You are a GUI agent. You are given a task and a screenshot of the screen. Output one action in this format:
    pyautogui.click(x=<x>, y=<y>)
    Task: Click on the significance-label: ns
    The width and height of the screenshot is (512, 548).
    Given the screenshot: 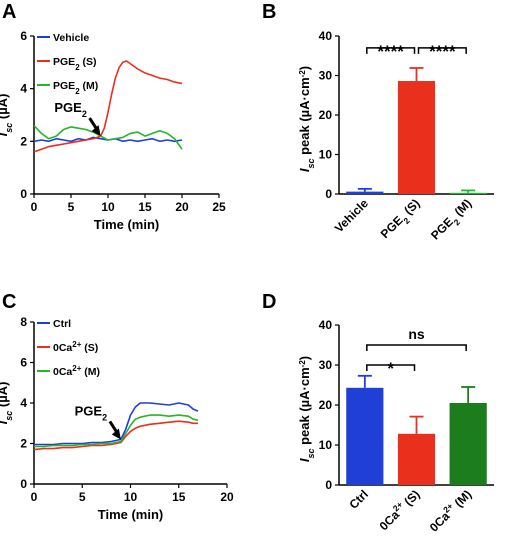 What is the action you would take?
    pyautogui.click(x=416, y=334)
    